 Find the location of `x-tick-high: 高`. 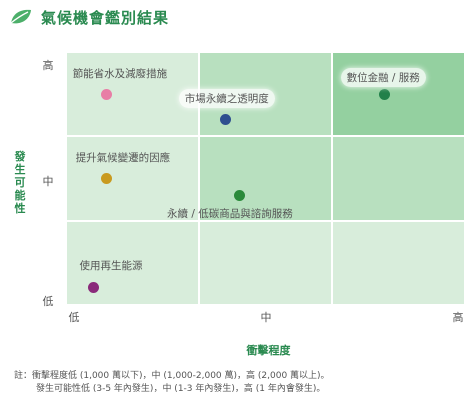

x-tick-high: 高 is located at coordinates (458, 317).